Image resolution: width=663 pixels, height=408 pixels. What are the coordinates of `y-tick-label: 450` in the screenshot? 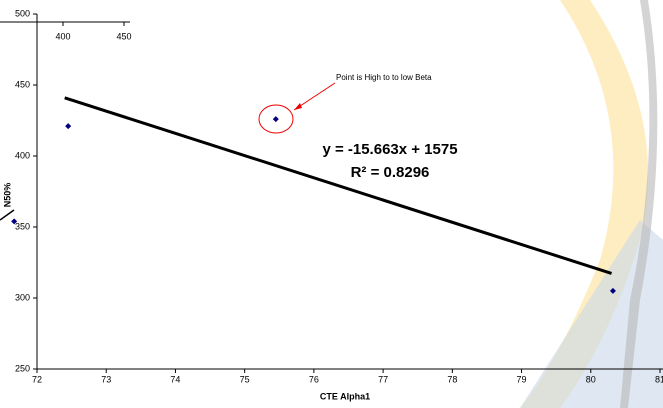 It's located at (22, 84).